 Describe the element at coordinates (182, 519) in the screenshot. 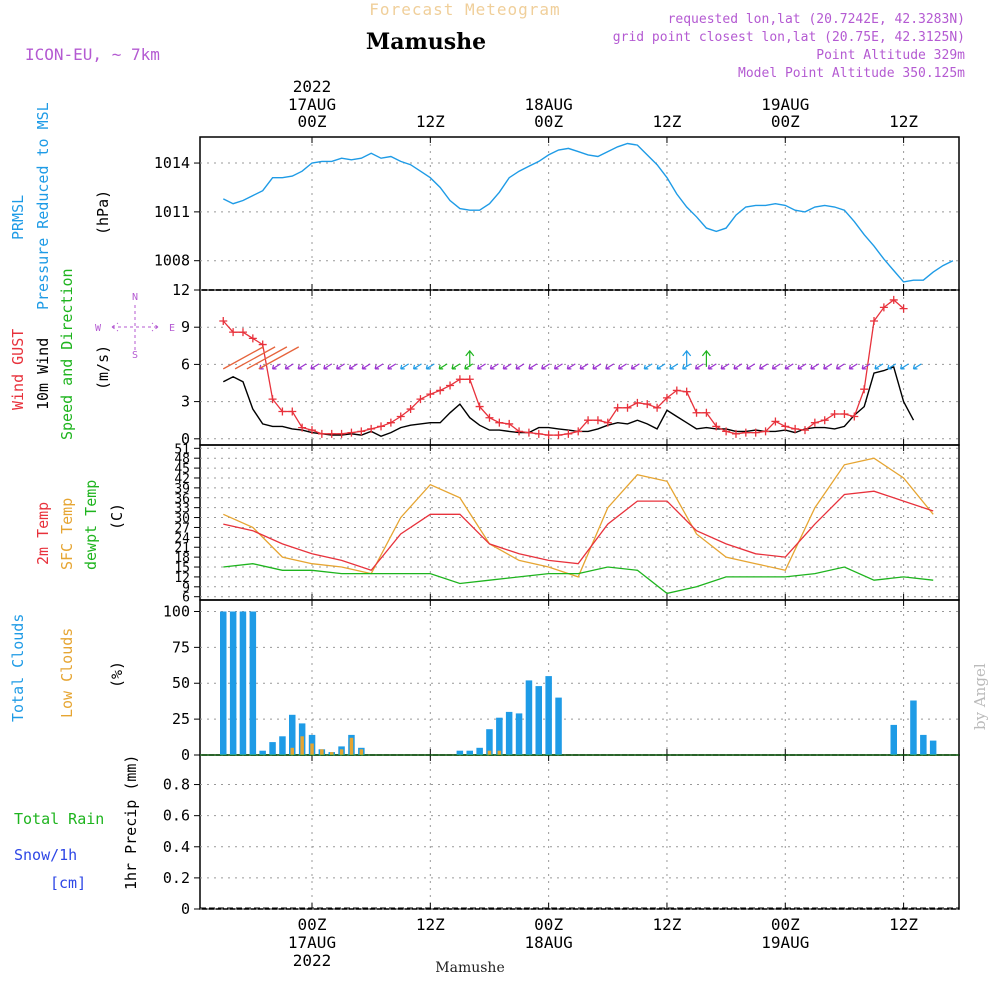

I see `y-tick-label: 30` at that location.